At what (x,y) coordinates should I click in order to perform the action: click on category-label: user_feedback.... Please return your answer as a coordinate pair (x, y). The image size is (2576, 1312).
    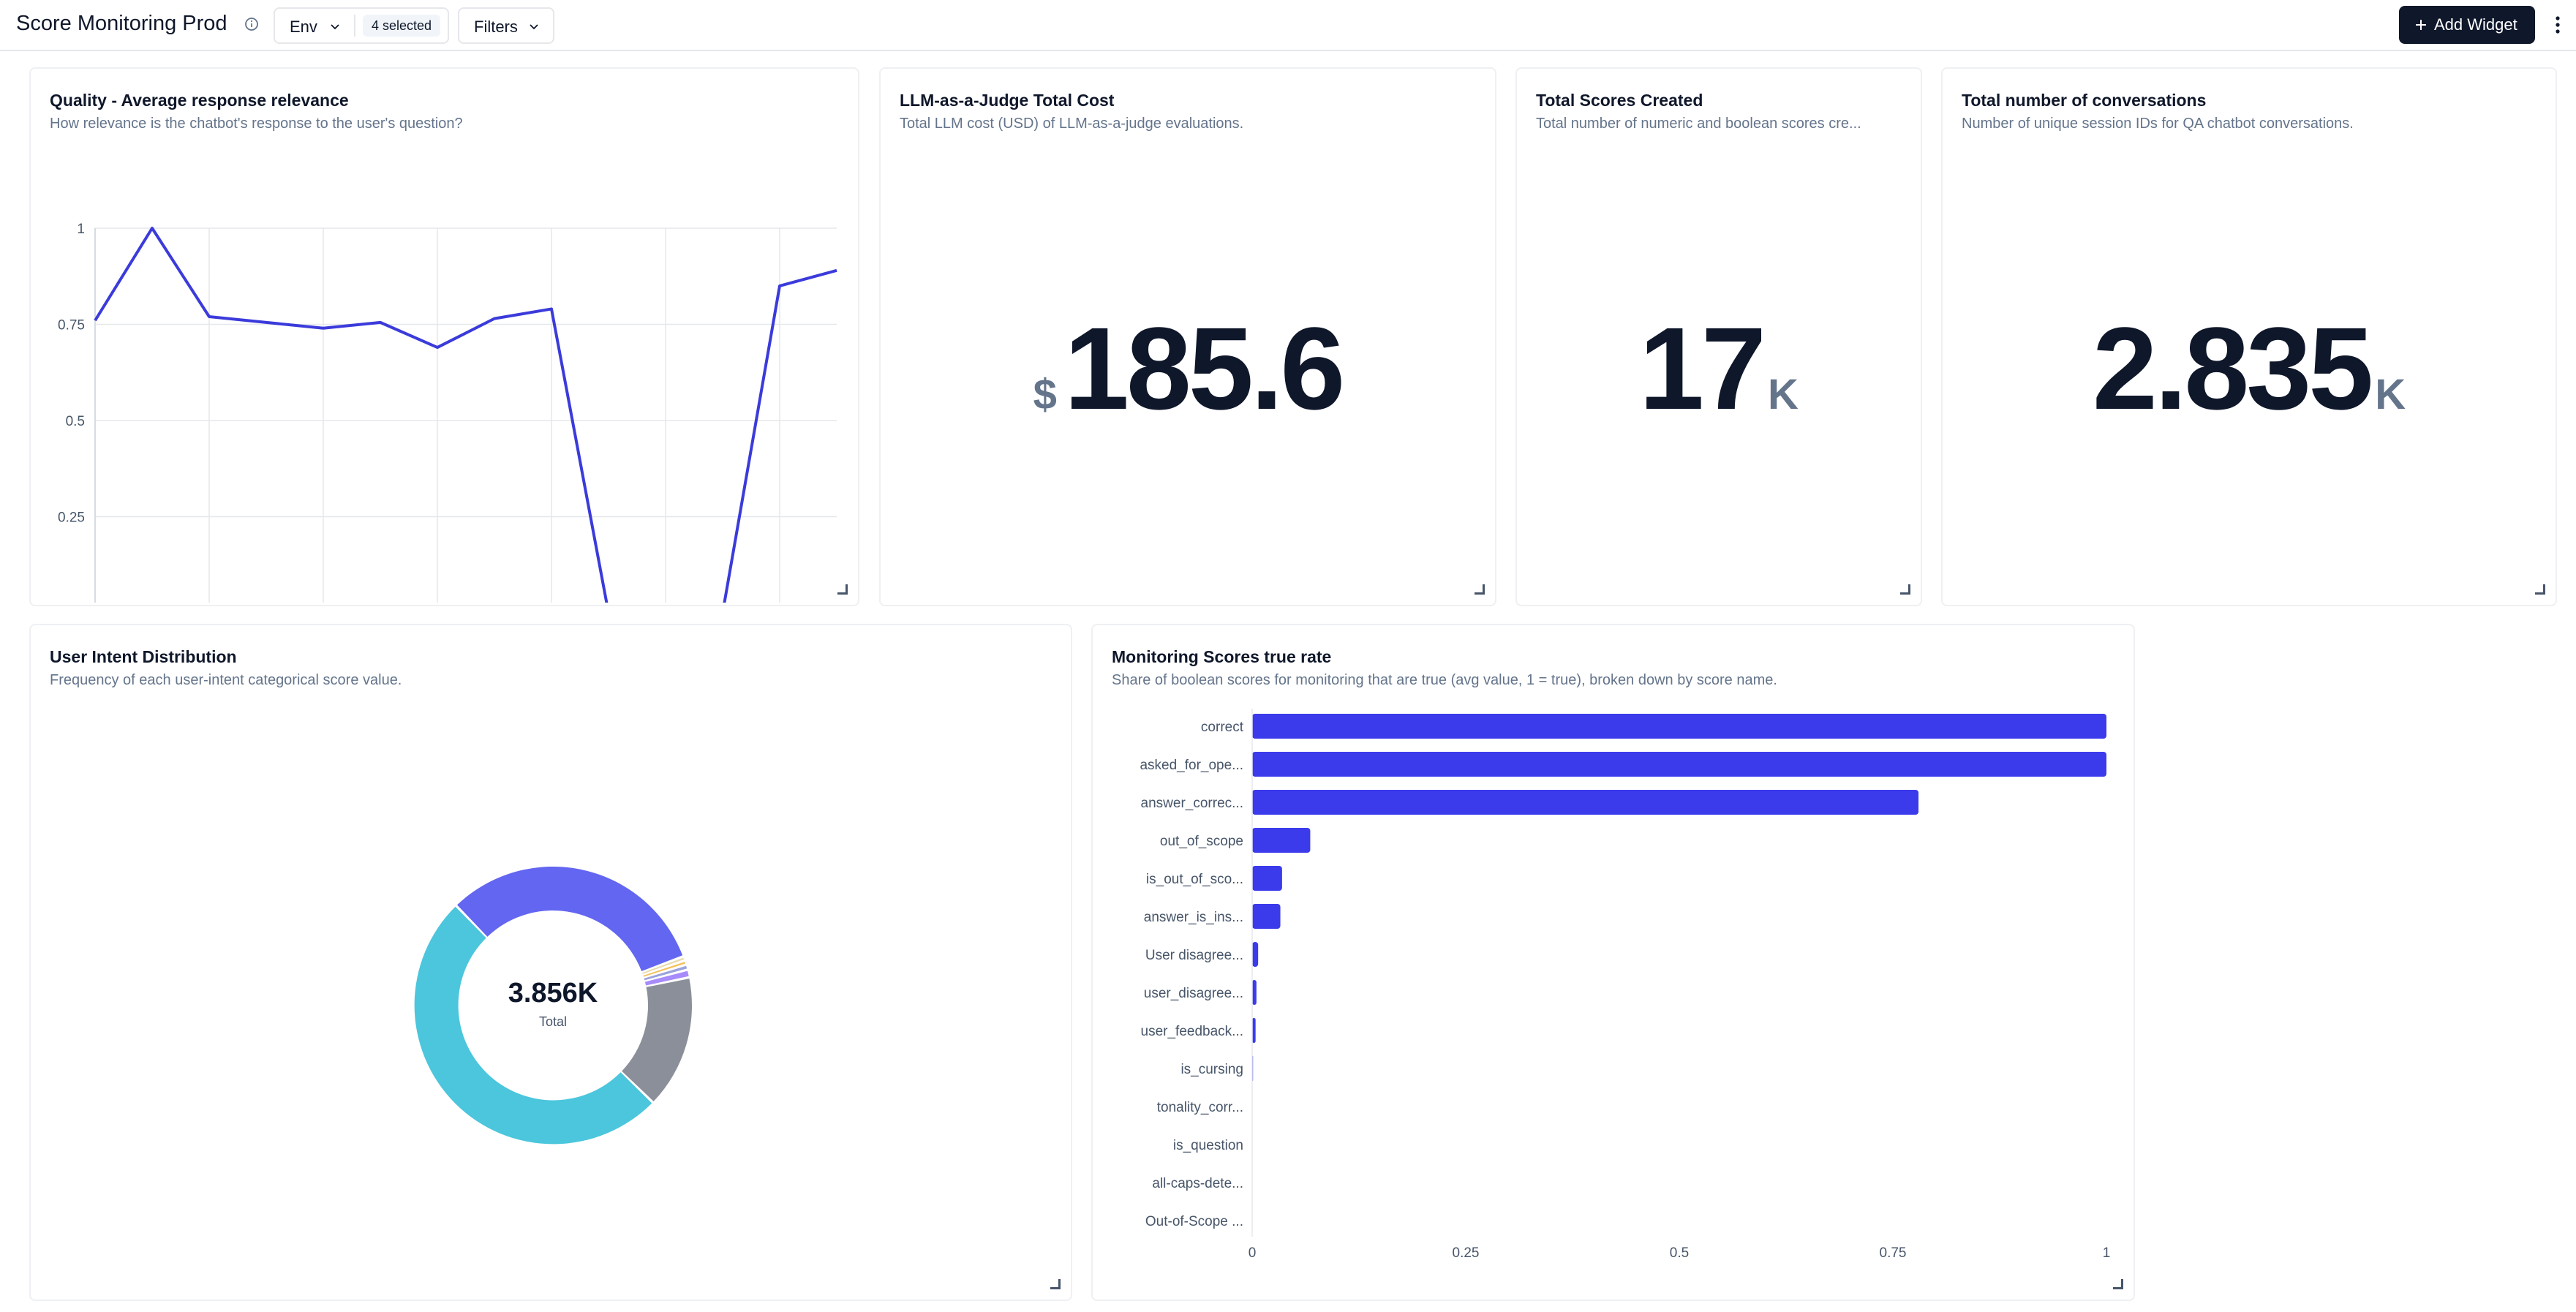
    Looking at the image, I should click on (1192, 1031).